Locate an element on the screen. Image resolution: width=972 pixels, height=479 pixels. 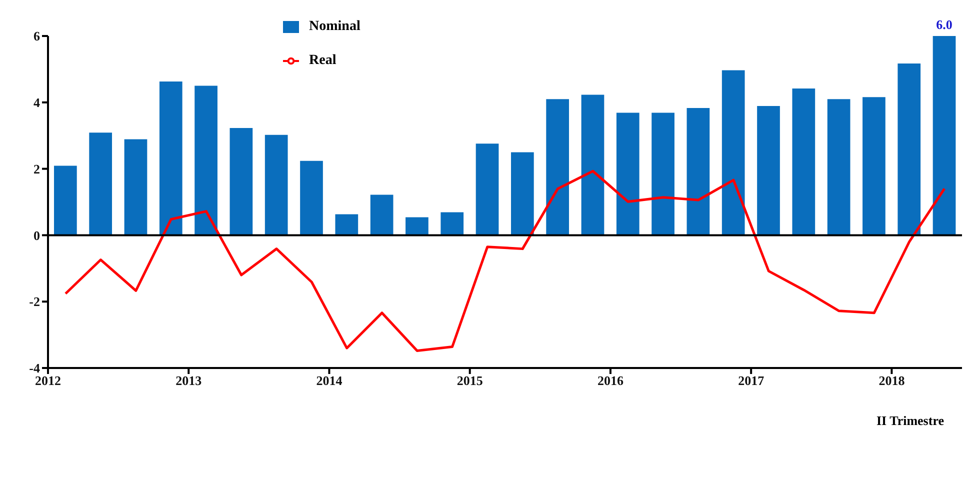
y-tick-label: 6 is located at coordinates (37, 36).